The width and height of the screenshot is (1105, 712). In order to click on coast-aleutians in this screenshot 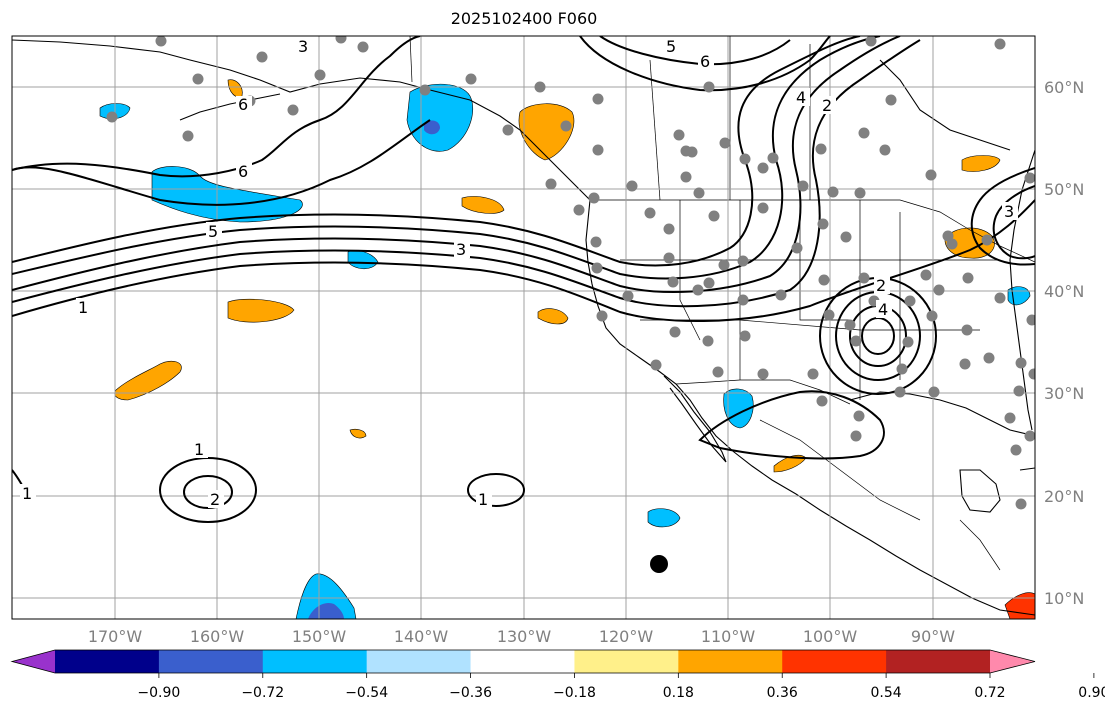, I will do `click(230, 107)`.